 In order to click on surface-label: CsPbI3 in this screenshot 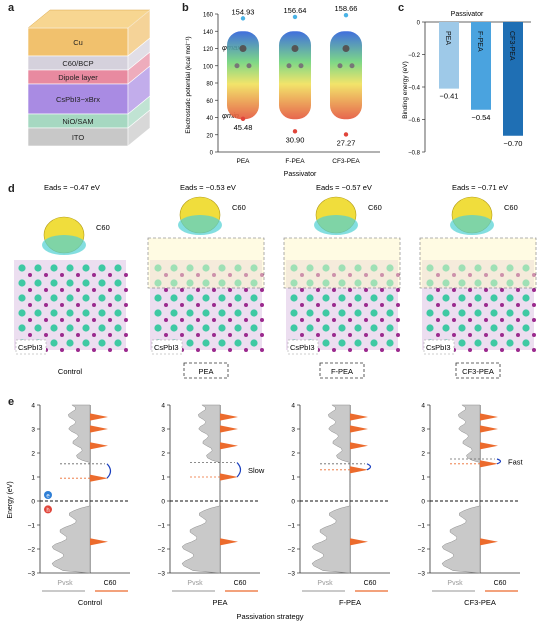, I will do `click(302, 347)`.